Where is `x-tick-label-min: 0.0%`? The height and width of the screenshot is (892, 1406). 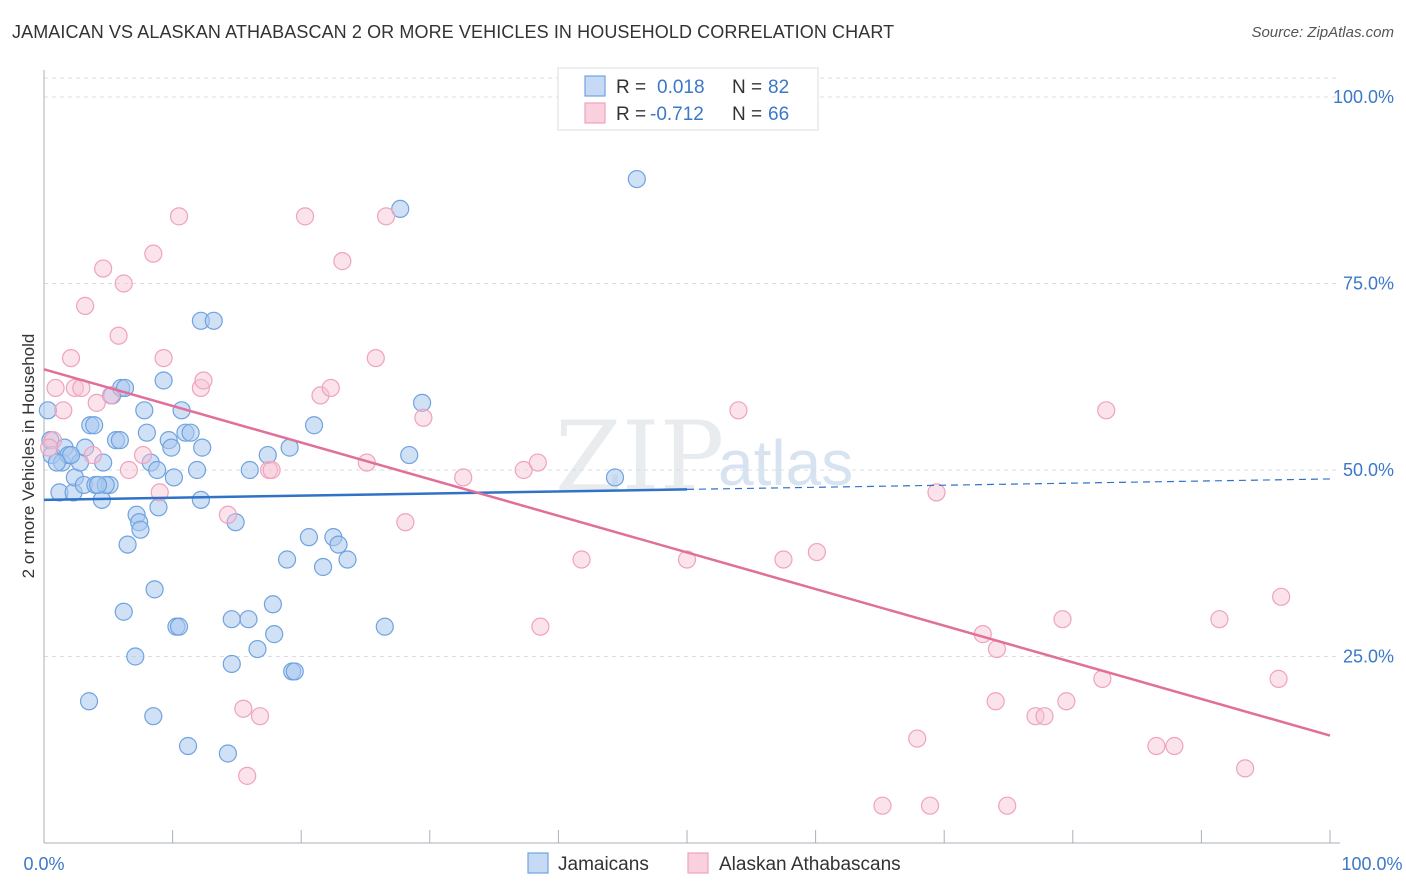 x-tick-label-min: 0.0% is located at coordinates (43, 864).